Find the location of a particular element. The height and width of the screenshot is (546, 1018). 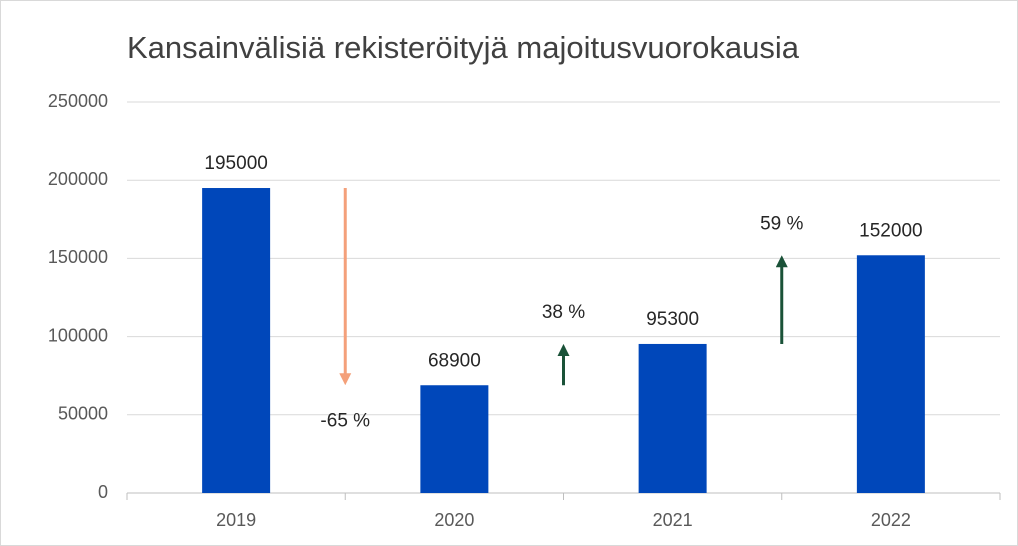

y-tick-label: 250000 is located at coordinates (78, 101).